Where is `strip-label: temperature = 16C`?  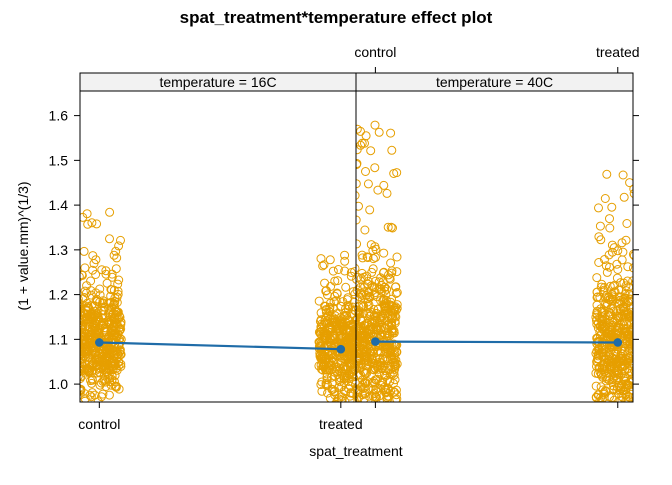
strip-label: temperature = 16C is located at coordinates (217, 82).